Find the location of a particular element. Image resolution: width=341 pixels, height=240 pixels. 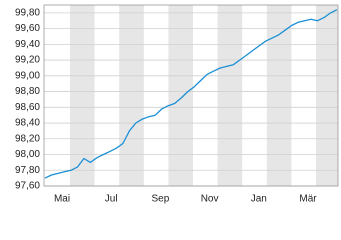

x-tick-label: Mai is located at coordinates (62, 199).